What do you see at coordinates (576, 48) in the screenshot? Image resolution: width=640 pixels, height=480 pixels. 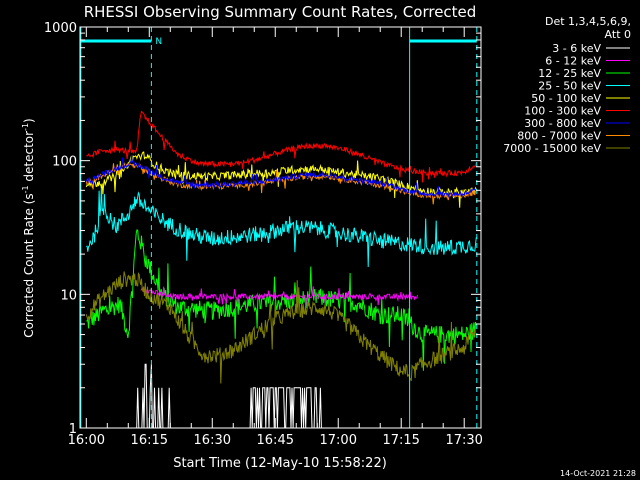 I see `legend-label: 3 - 6 keV` at bounding box center [576, 48].